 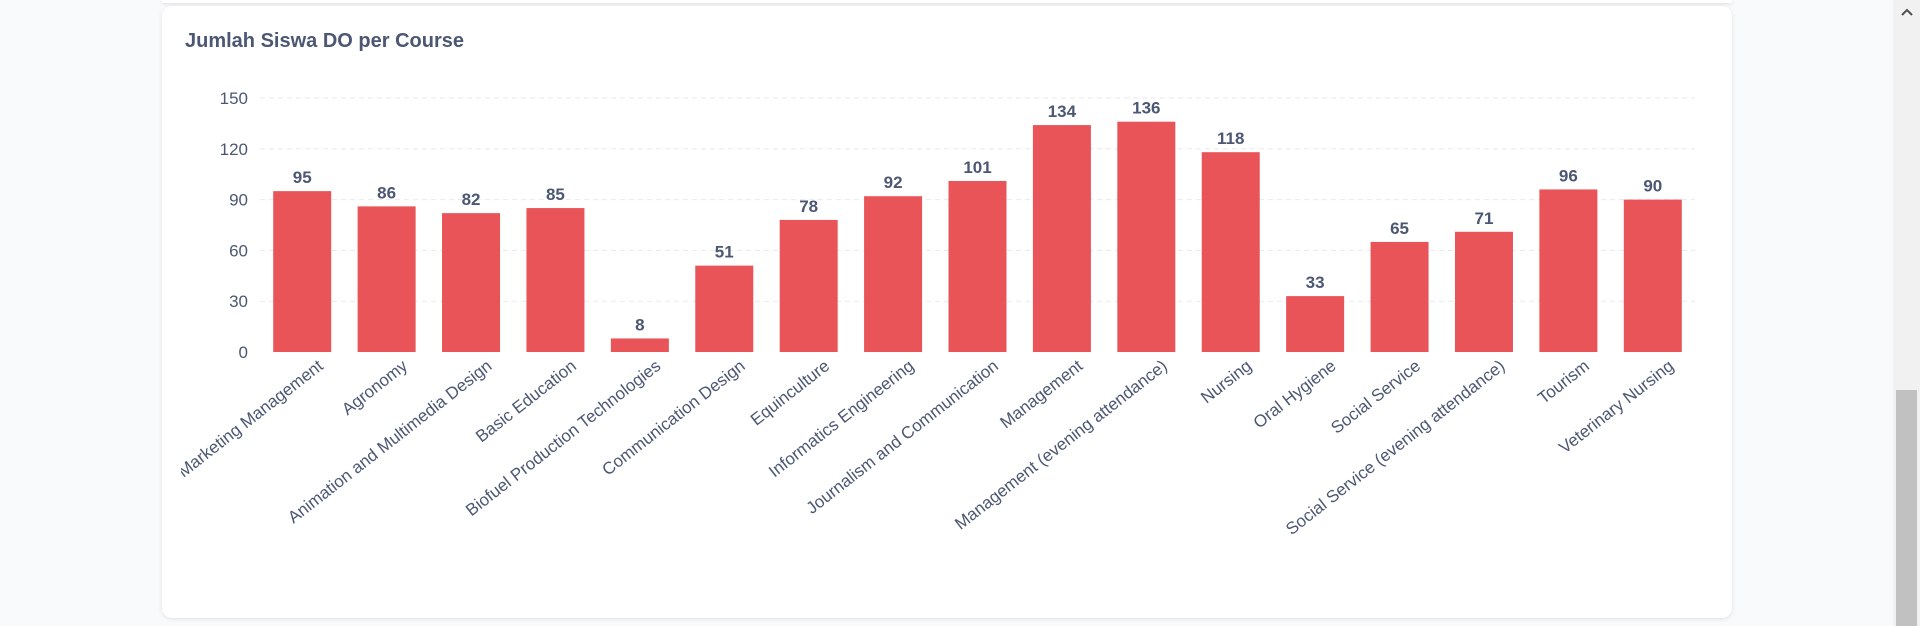 What do you see at coordinates (1652, 186) in the screenshot?
I see `data-label: 90` at bounding box center [1652, 186].